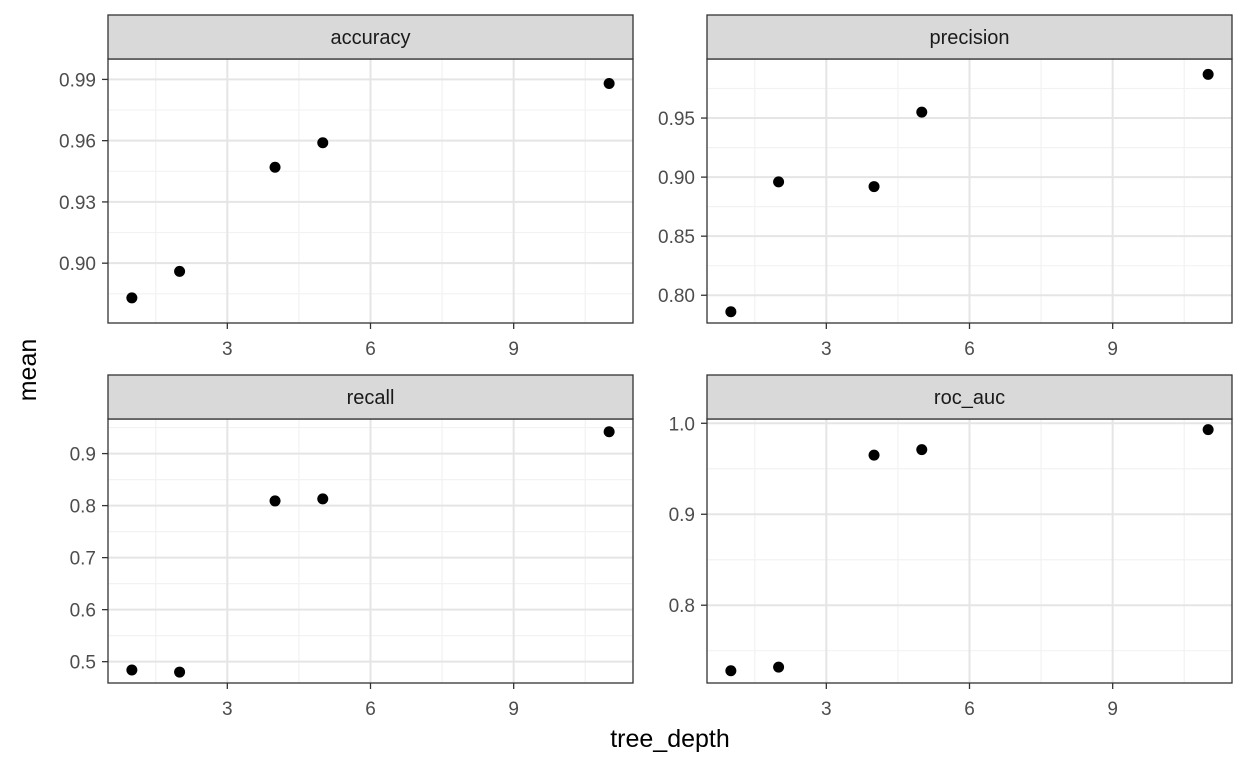 Image resolution: width=1248 pixels, height=768 pixels. Describe the element at coordinates (28, 370) in the screenshot. I see `y-axis-title: mean` at that location.